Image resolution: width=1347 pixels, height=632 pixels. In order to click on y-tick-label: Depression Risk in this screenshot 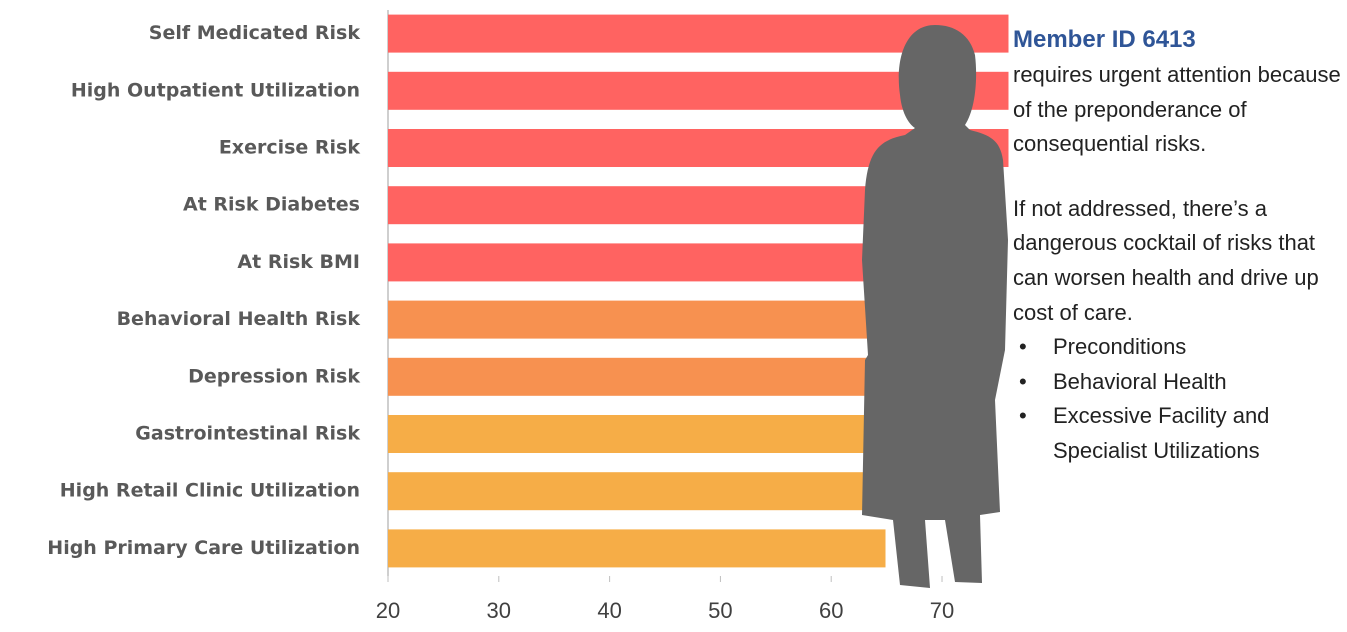, I will do `click(274, 376)`.